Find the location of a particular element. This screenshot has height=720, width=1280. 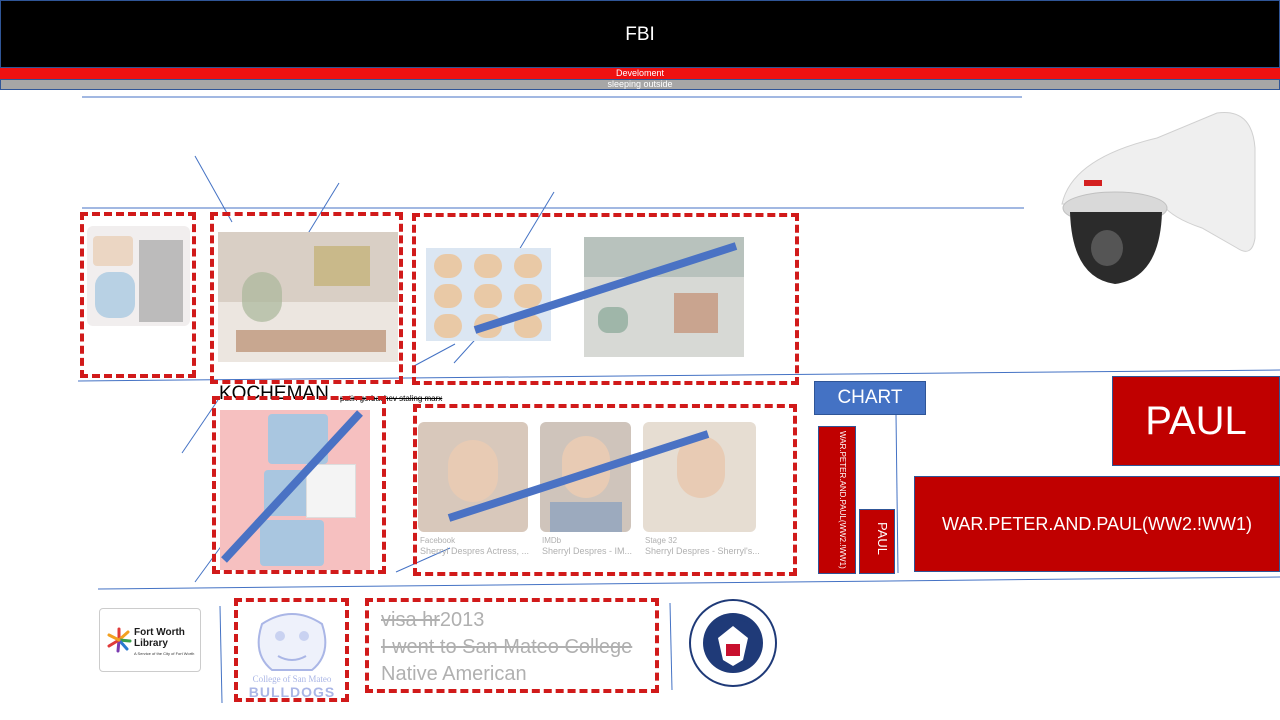

frame-actress is located at coordinates (605, 490).